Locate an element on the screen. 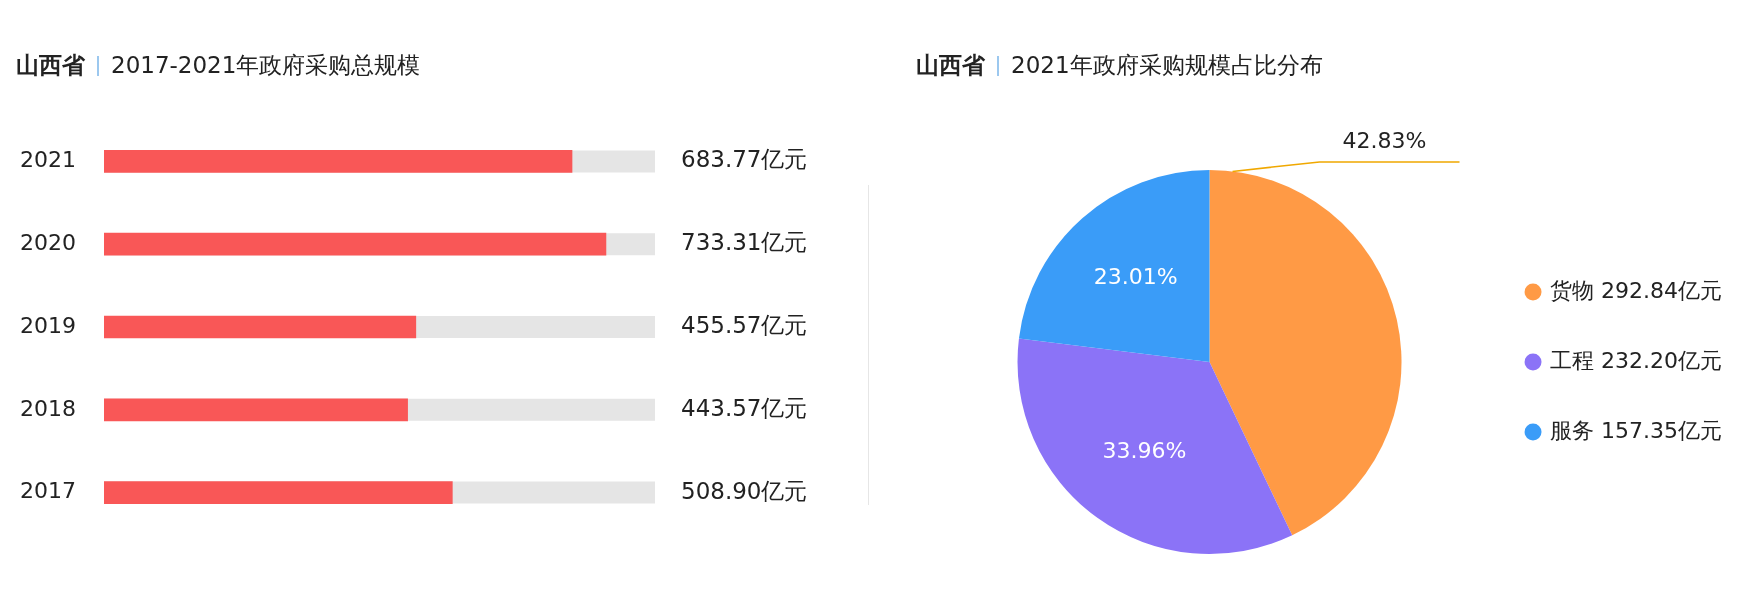 This screenshot has height=594, width=1752. data-label: 23.01% is located at coordinates (1135, 277).